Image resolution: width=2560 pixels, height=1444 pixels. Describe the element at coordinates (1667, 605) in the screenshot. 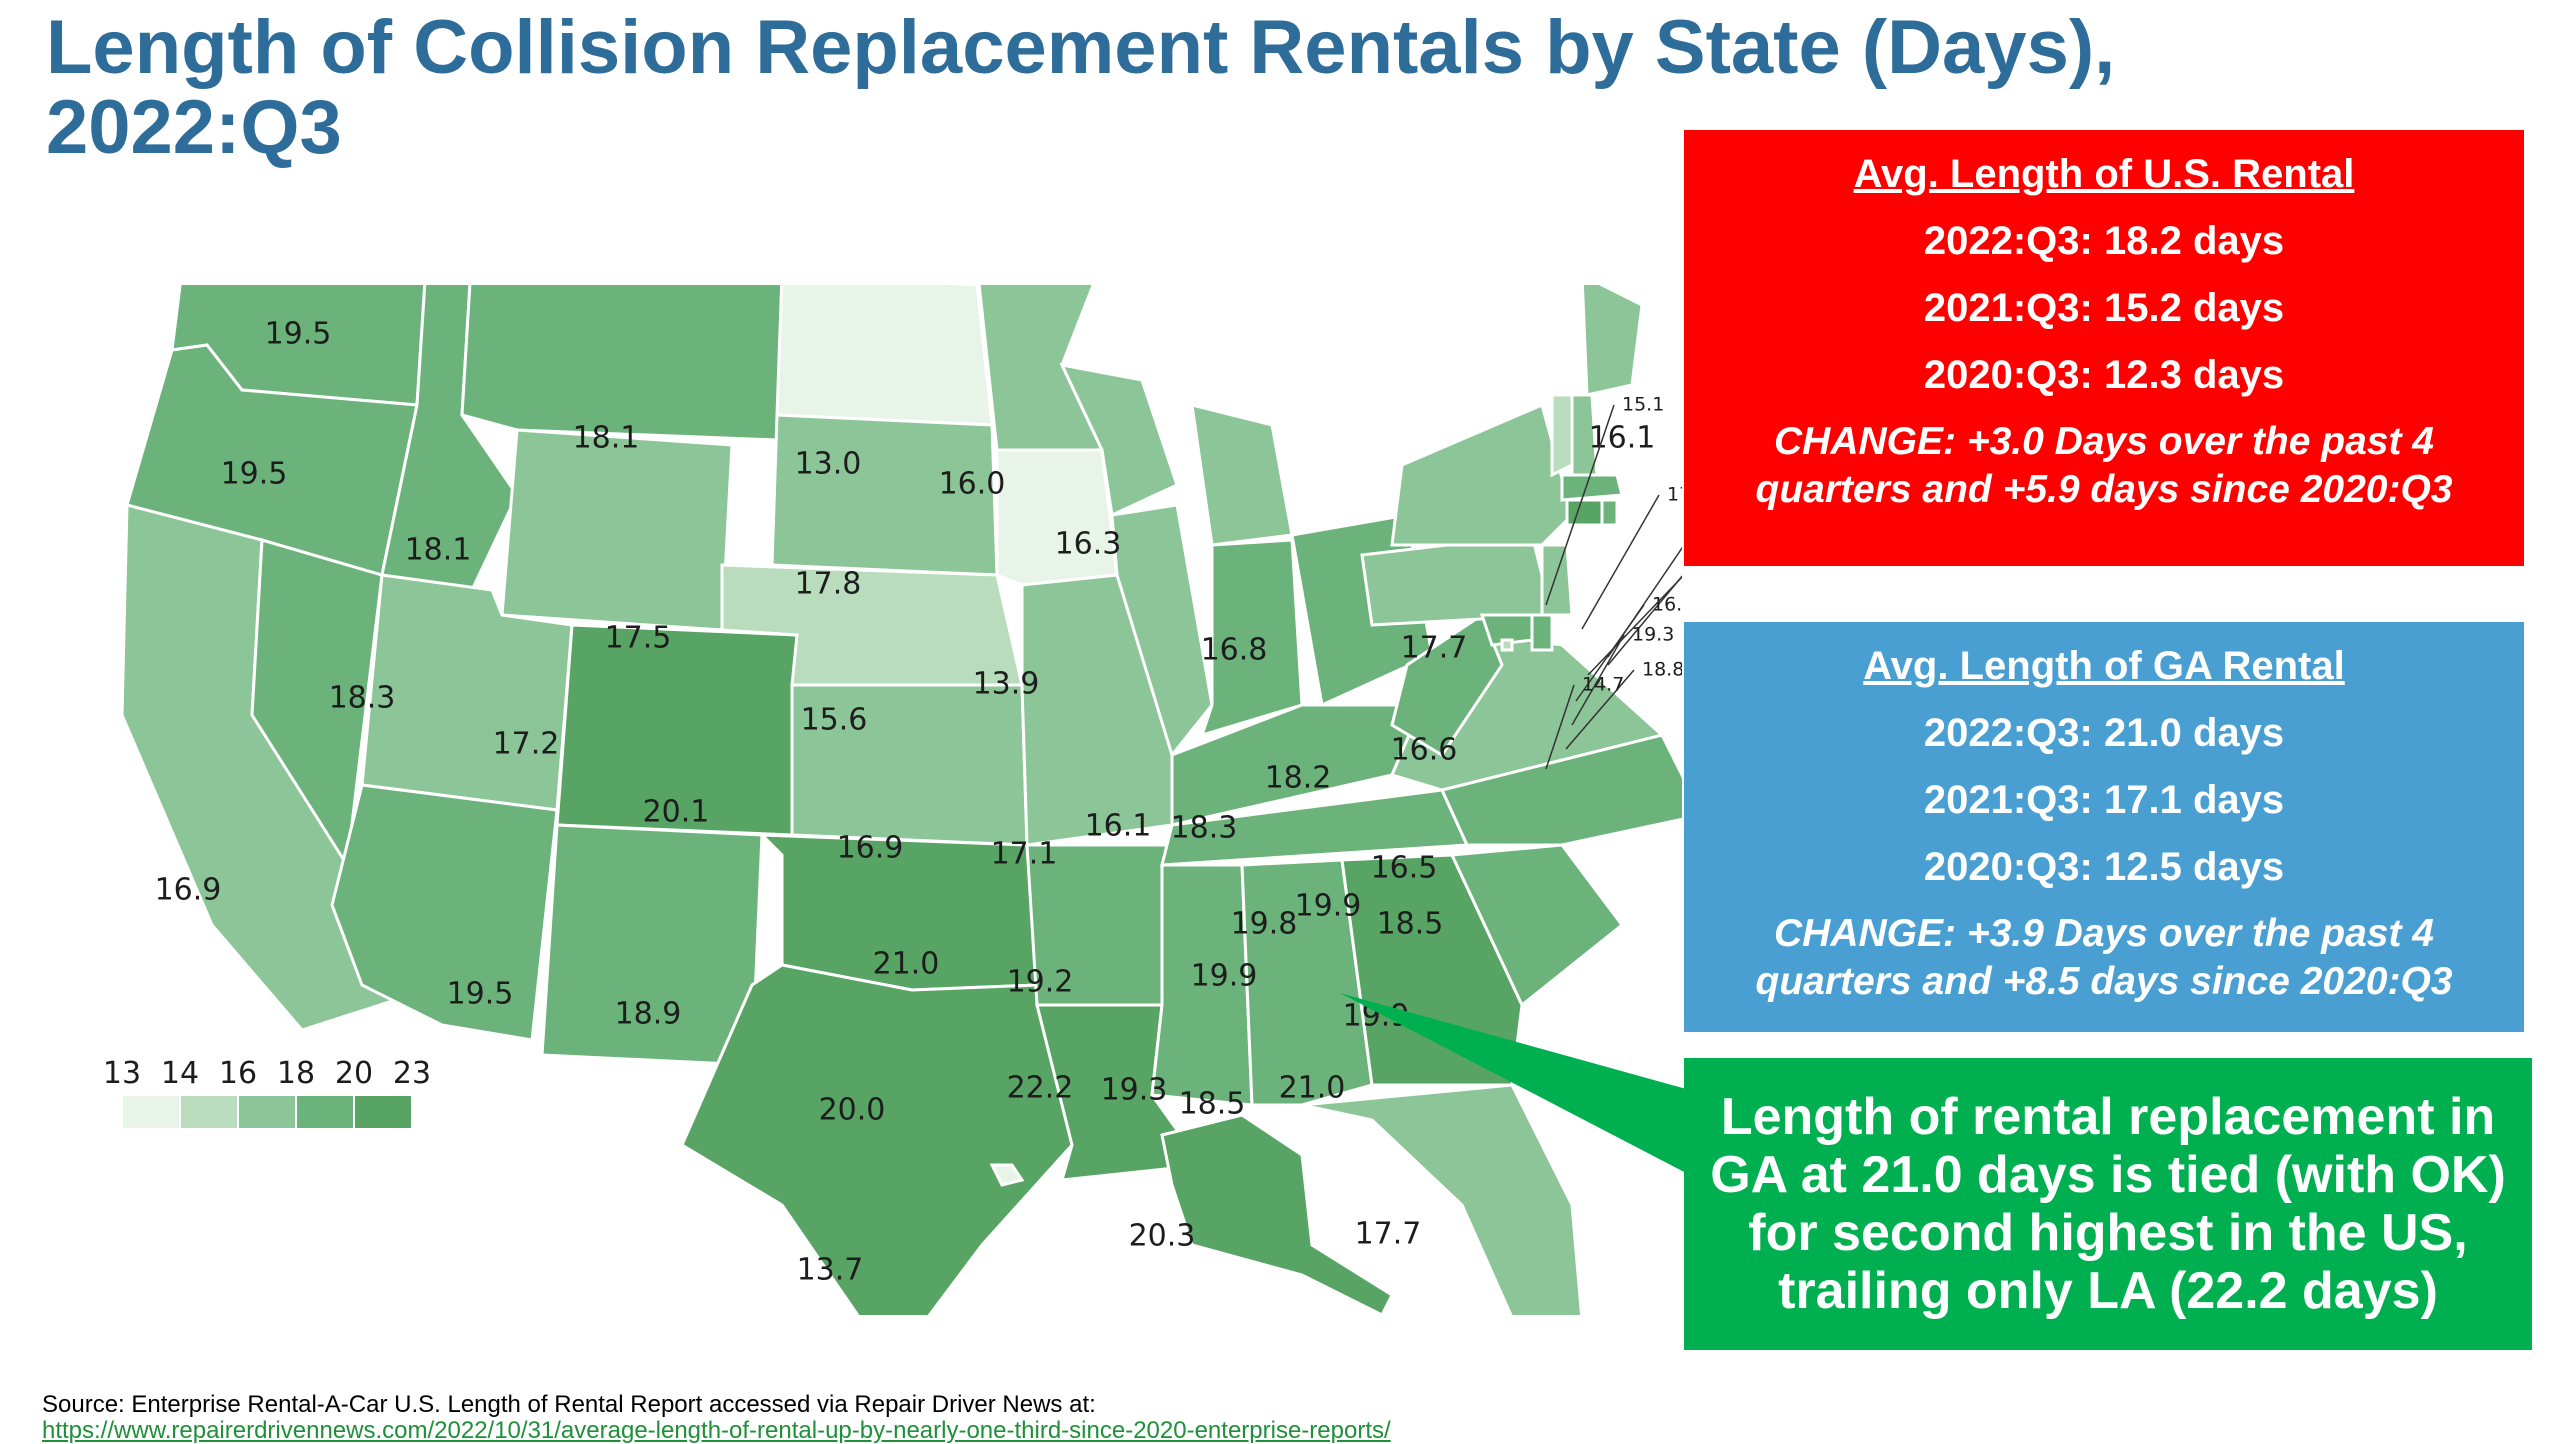

I see `state-label-nj: 16.8` at that location.